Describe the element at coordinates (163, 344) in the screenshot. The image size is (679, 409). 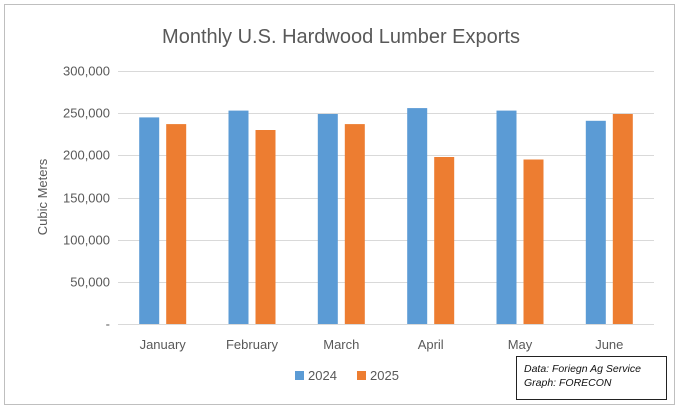
I see `x-tick-label: January` at that location.